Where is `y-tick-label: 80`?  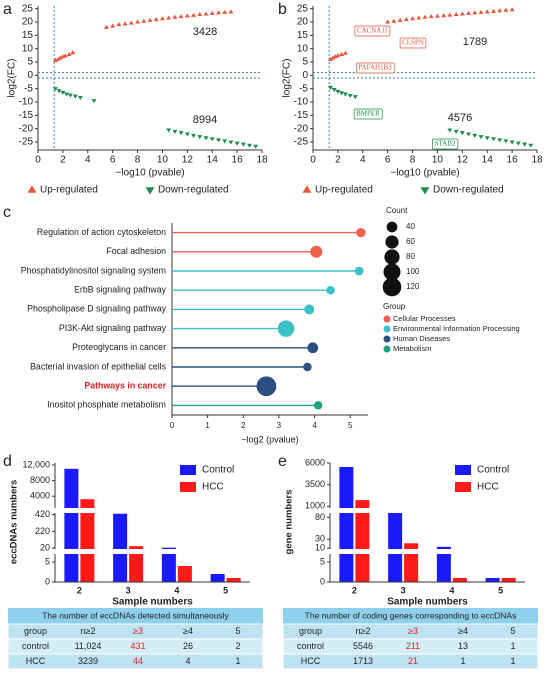 y-tick-label: 80 is located at coordinates (320, 517).